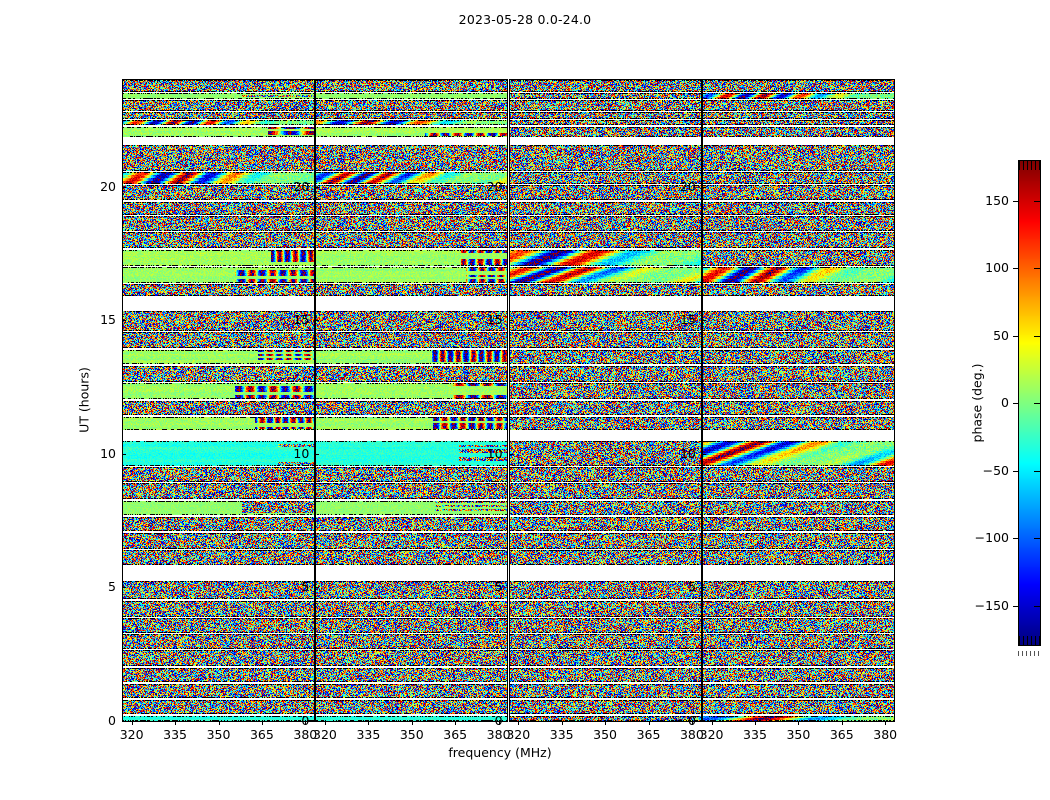 This screenshot has width=1050, height=800. What do you see at coordinates (991, 537) in the screenshot?
I see `colorbar-tick-label: −100` at bounding box center [991, 537].